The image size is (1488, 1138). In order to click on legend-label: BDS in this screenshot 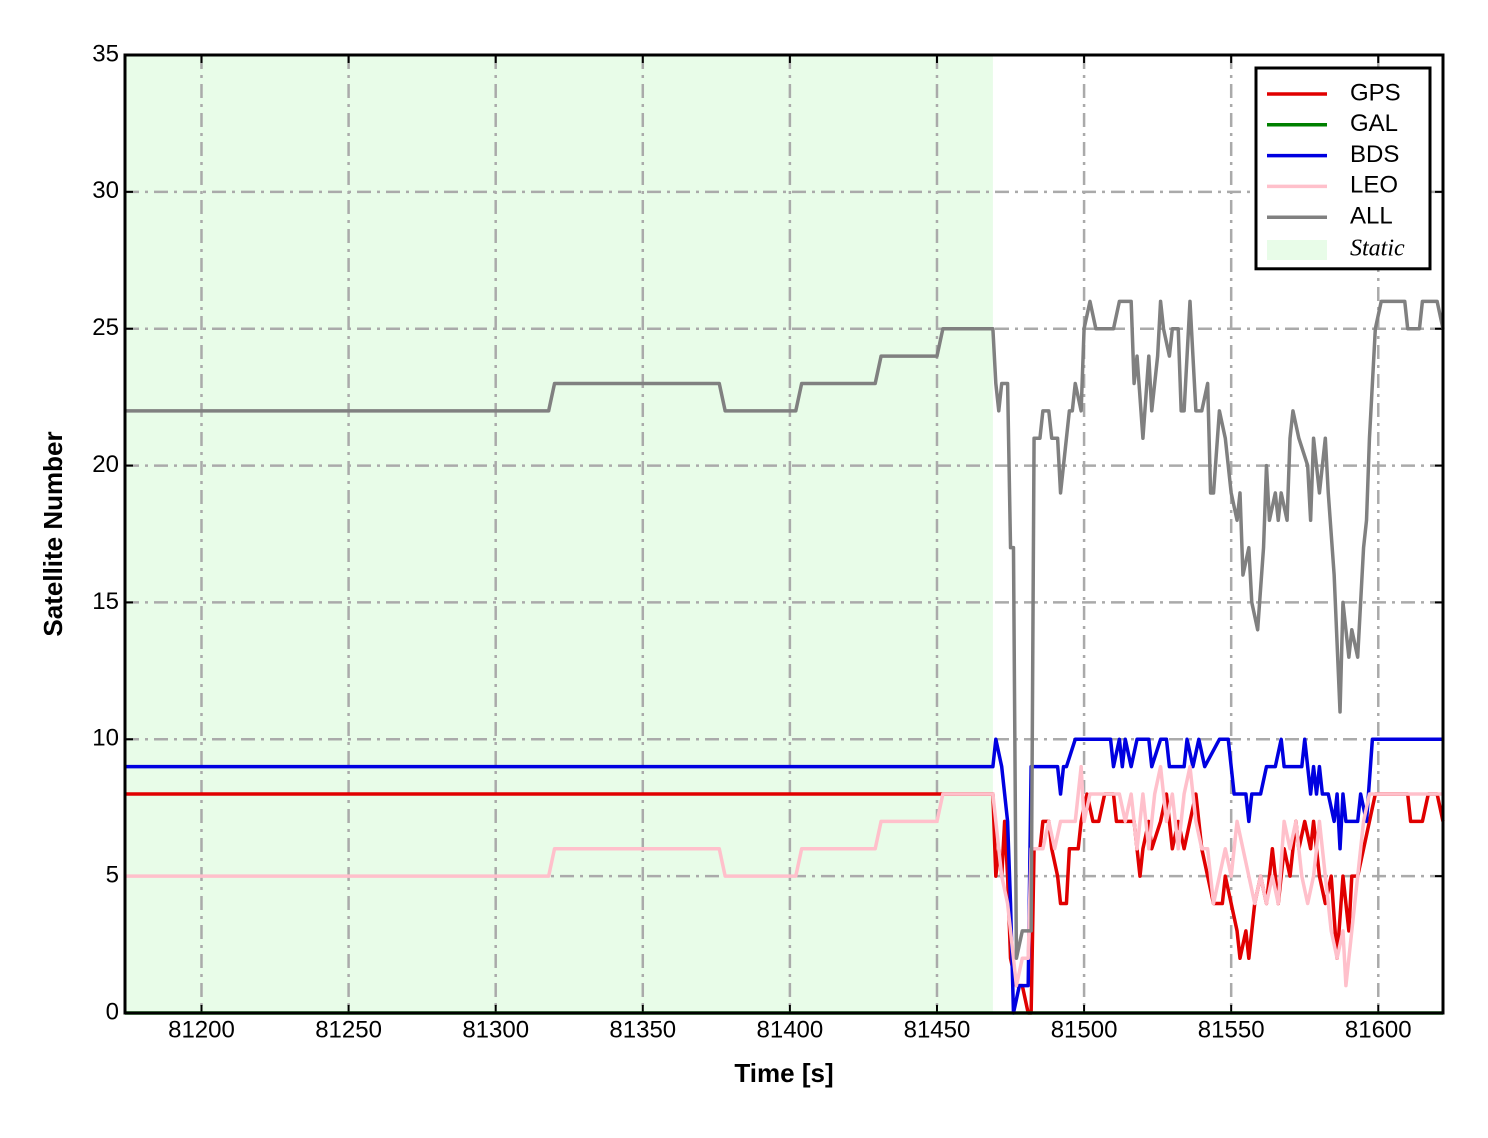, I will do `click(1374, 154)`.